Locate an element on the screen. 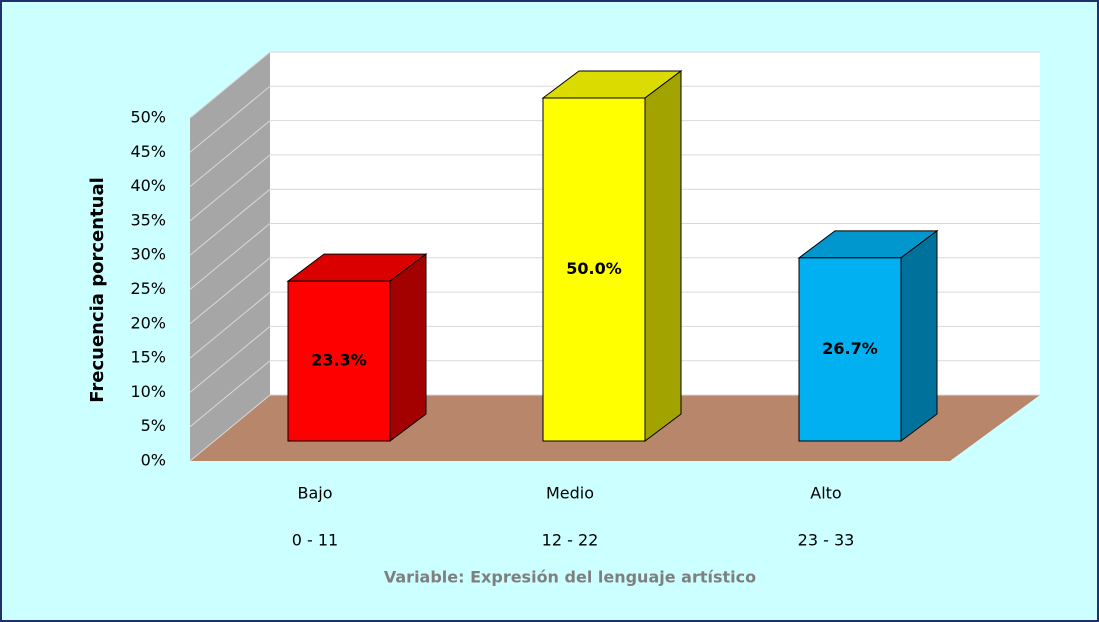  value-label: 23.3% is located at coordinates (339, 360).